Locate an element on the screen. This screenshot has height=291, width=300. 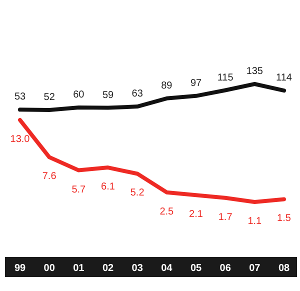
data-label: 97 is located at coordinates (196, 83).